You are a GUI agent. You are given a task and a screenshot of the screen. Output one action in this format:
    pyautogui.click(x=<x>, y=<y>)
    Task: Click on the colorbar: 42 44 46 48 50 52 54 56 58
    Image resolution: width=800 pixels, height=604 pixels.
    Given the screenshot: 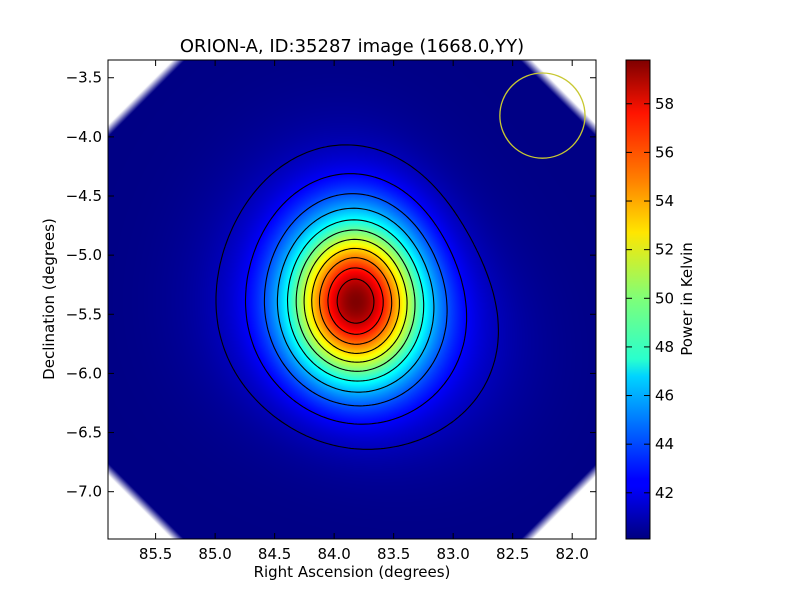 What is the action you would take?
    pyautogui.click(x=649, y=299)
    